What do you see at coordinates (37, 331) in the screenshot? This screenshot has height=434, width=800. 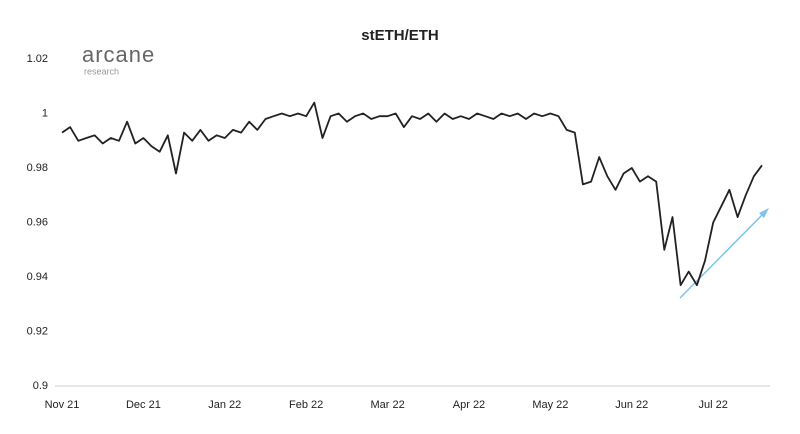 I see `y-tick-label: 0.92` at bounding box center [37, 331].